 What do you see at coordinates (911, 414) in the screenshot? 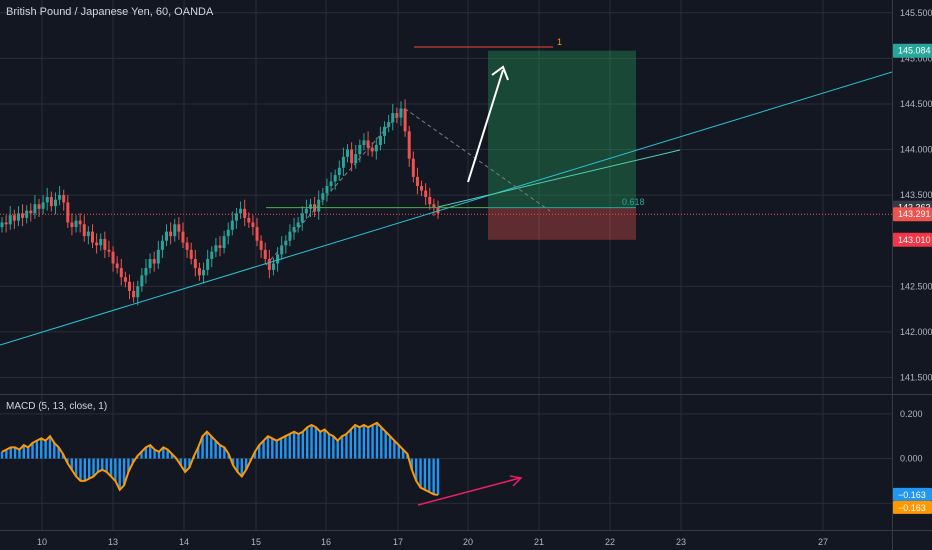
I see `macd-y-tick-label: 0.200` at bounding box center [911, 414].